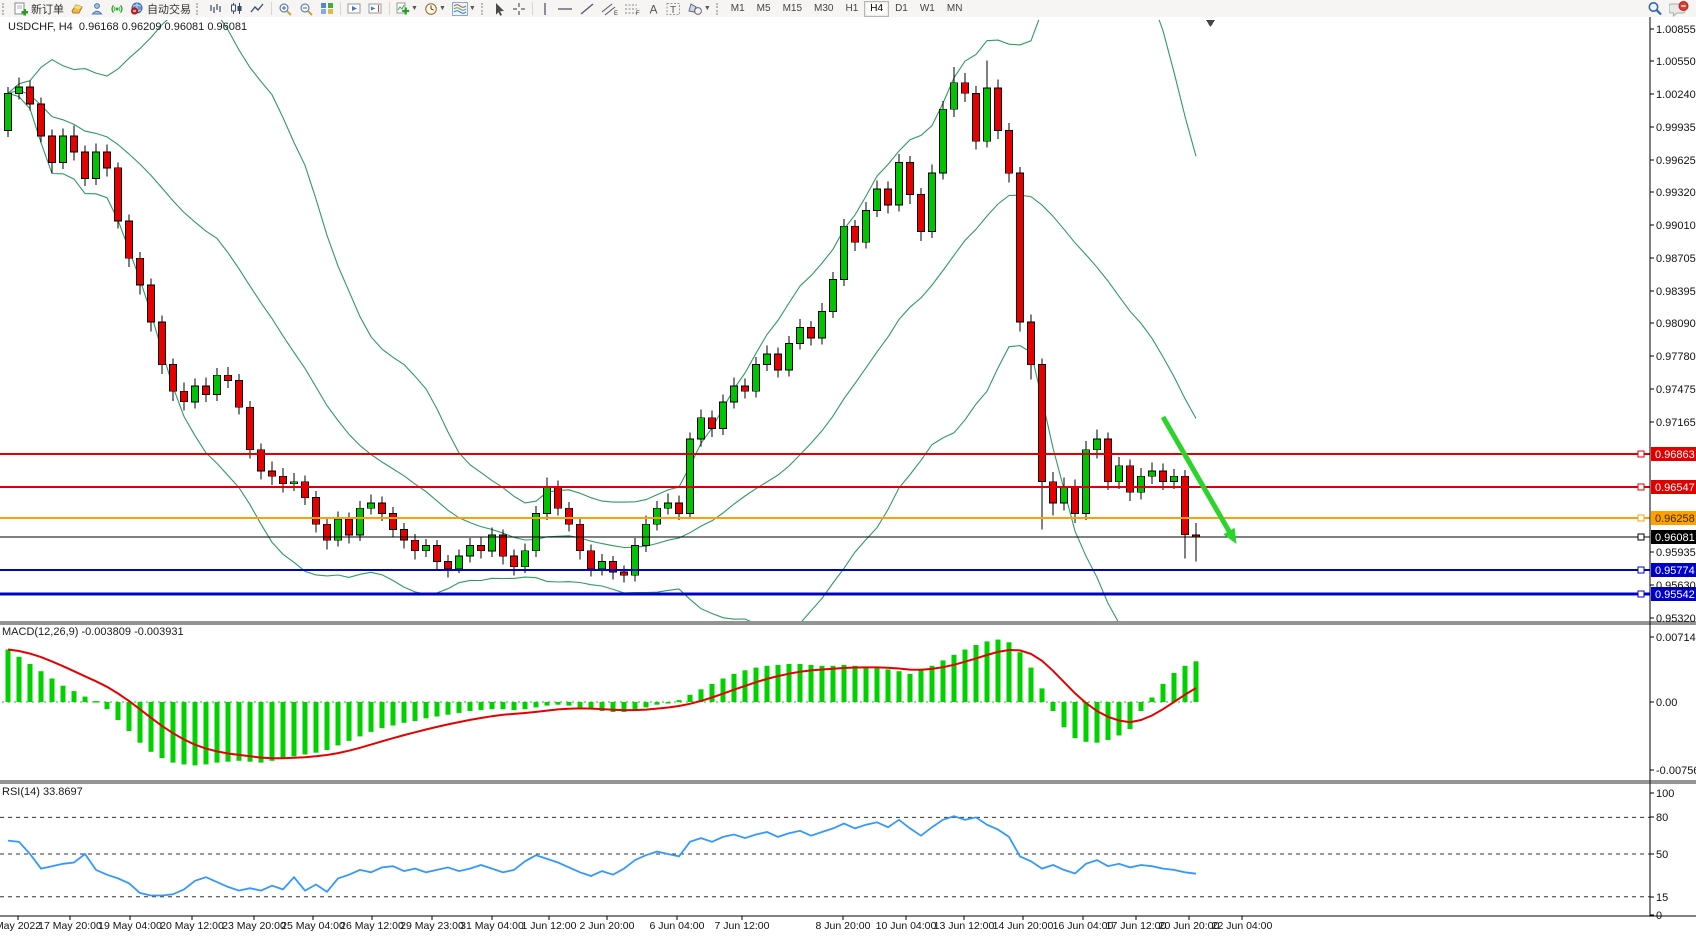 This screenshot has height=939, width=1696. What do you see at coordinates (1662, 818) in the screenshot?
I see `axis-tick-label: 80` at bounding box center [1662, 818].